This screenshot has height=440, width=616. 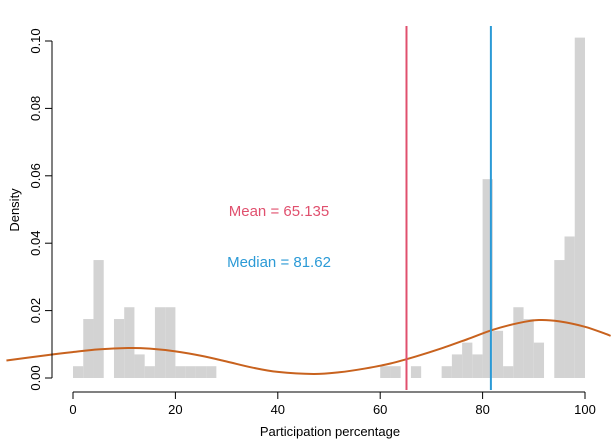 What do you see at coordinates (278, 409) in the screenshot?
I see `x-tick-label: 40` at bounding box center [278, 409].